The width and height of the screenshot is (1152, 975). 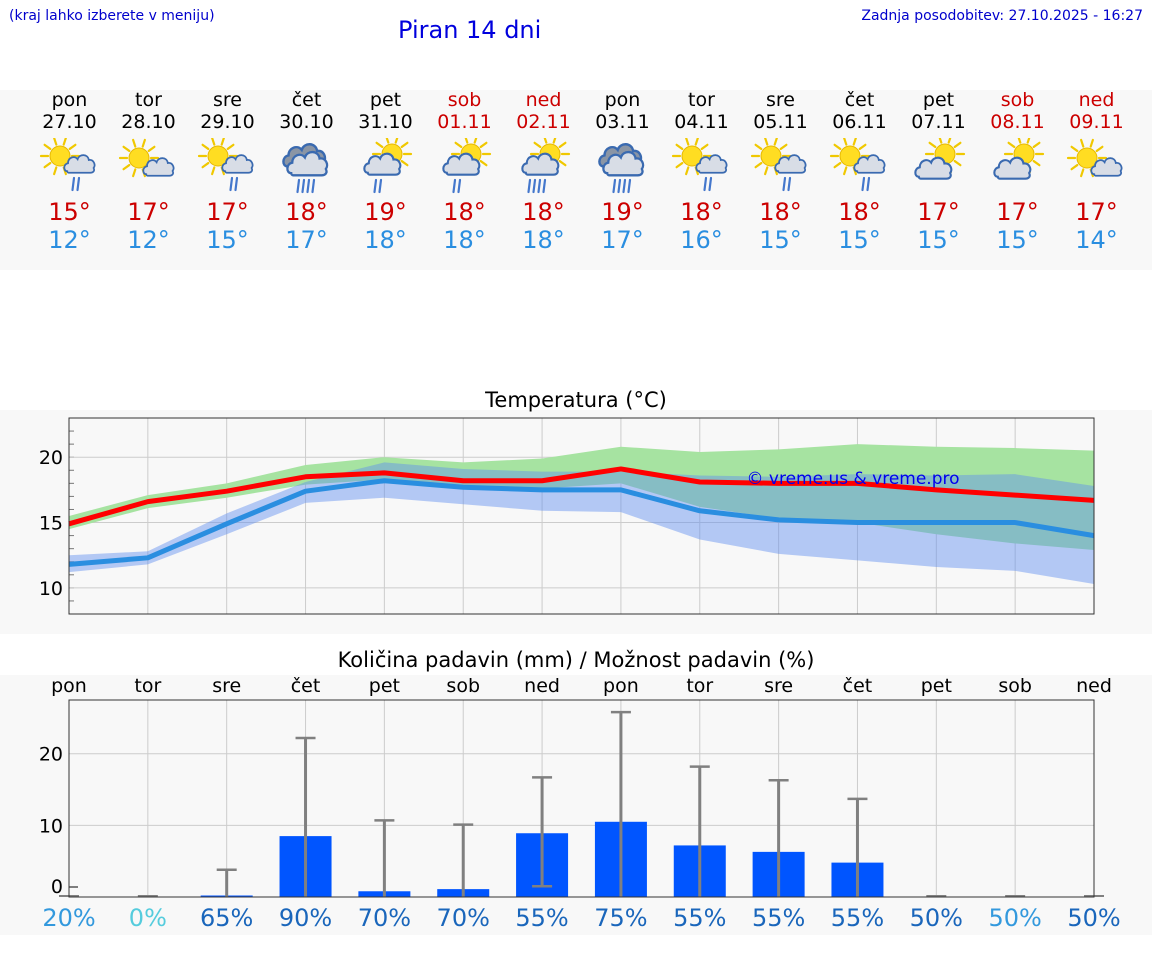 What do you see at coordinates (148, 122) in the screenshot?
I see `day-date: 28.10` at bounding box center [148, 122].